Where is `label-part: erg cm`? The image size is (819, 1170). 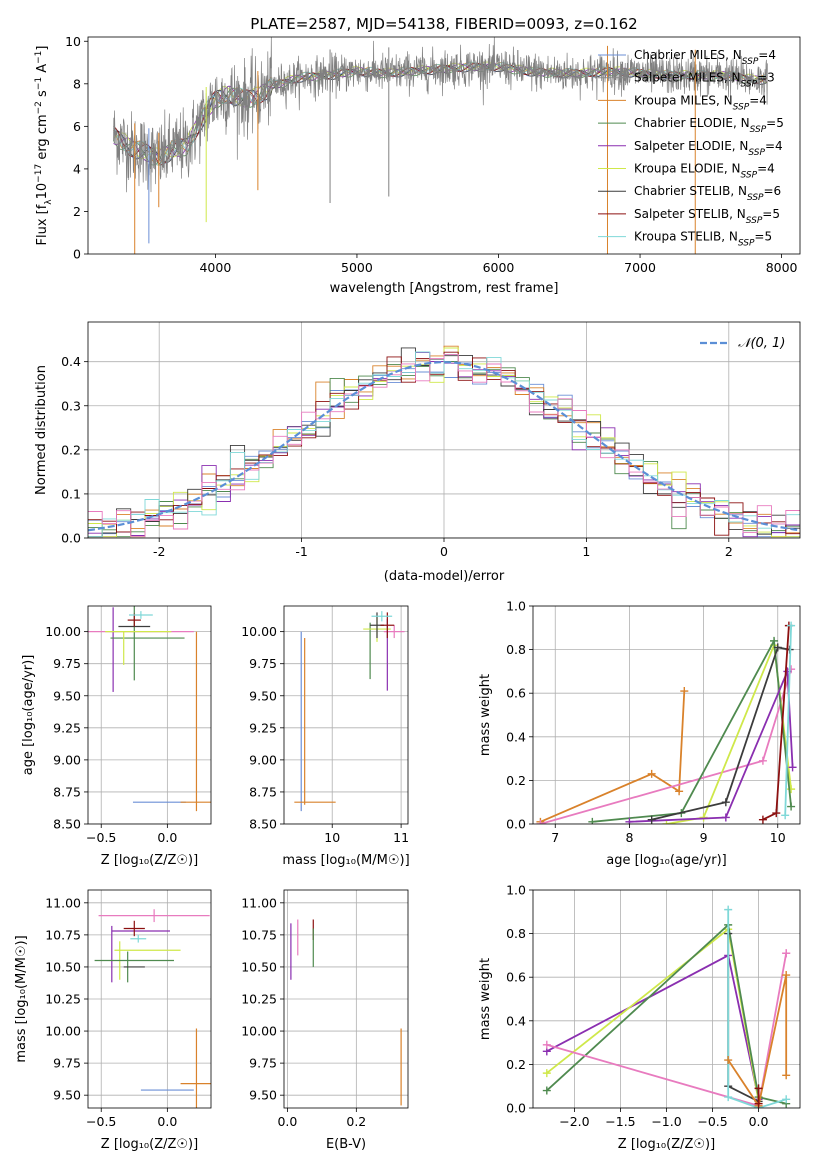 label-part: erg cm is located at coordinates (42, 138).